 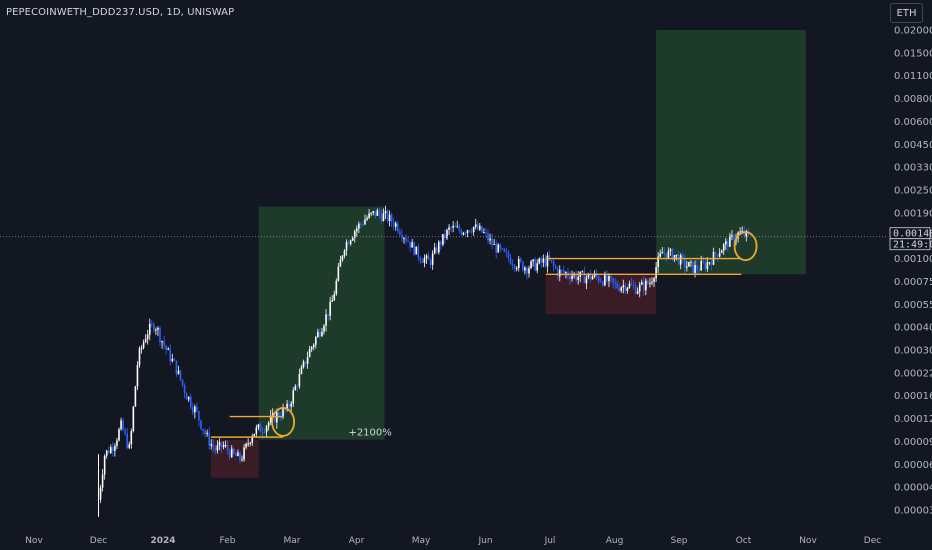 I want to click on countdown-label: 21:49:01, so click(x=912, y=245).